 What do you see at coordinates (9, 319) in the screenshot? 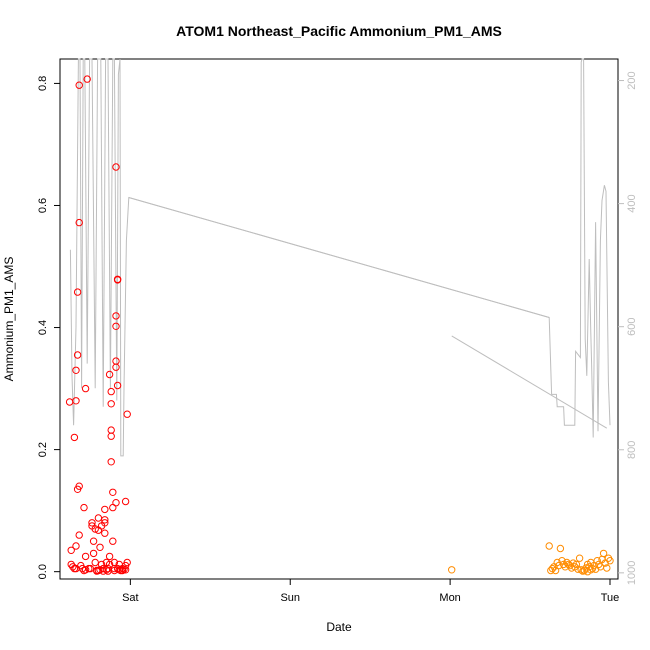
I see `y-axis-label: Ammonium_PM1_AMS` at bounding box center [9, 319].